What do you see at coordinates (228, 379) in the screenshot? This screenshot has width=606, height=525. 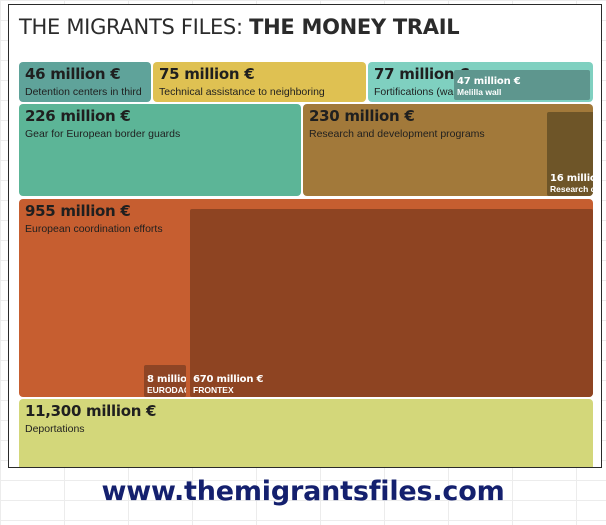 I see `tile-amount: 670 million €` at bounding box center [228, 379].